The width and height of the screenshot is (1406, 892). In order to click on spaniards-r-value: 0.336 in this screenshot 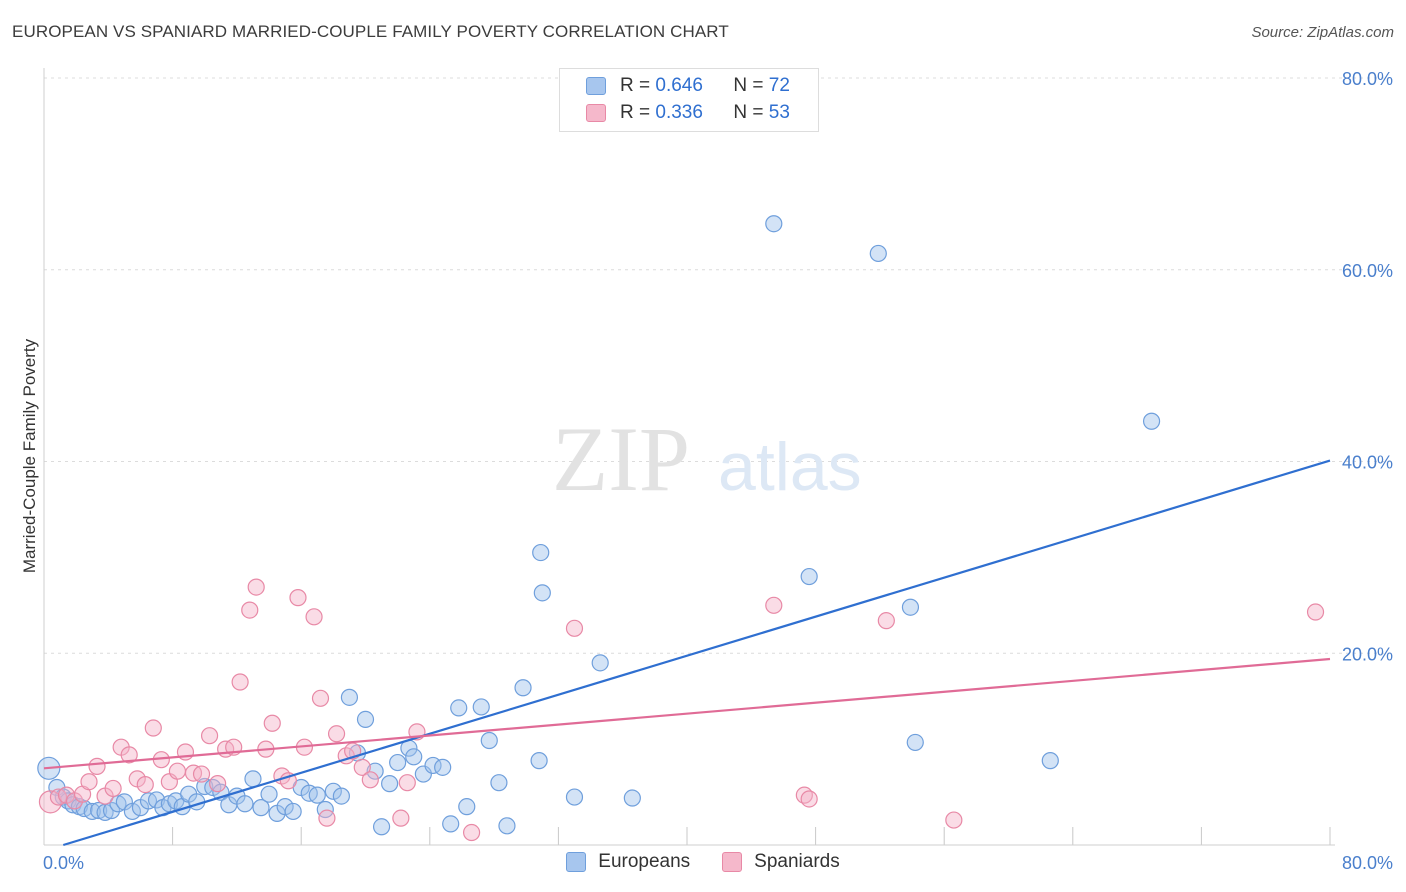, I will do `click(679, 112)`.